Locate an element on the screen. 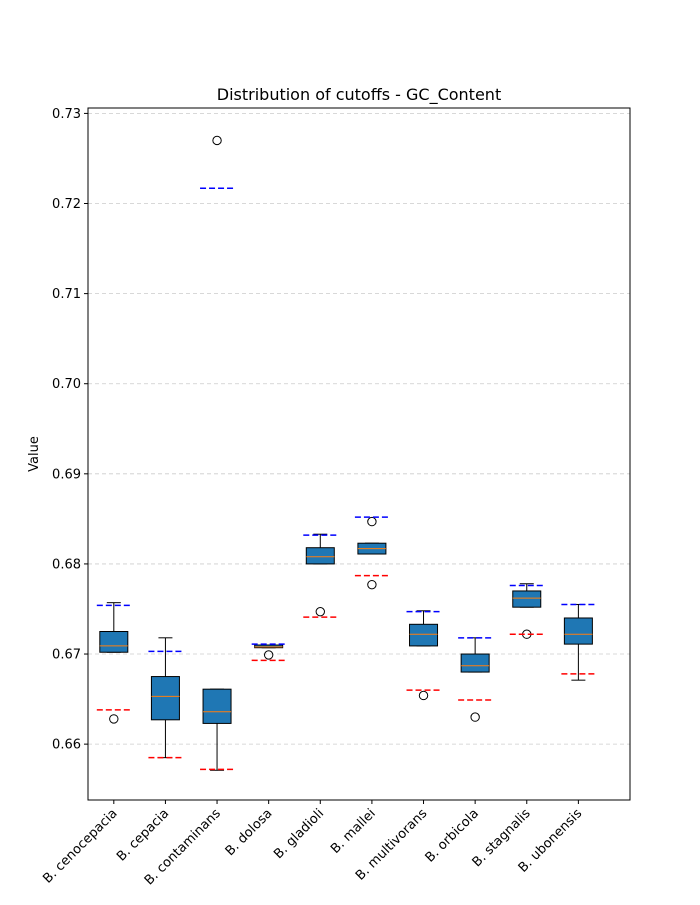  x-tick-label: B. mallei is located at coordinates (353, 831).